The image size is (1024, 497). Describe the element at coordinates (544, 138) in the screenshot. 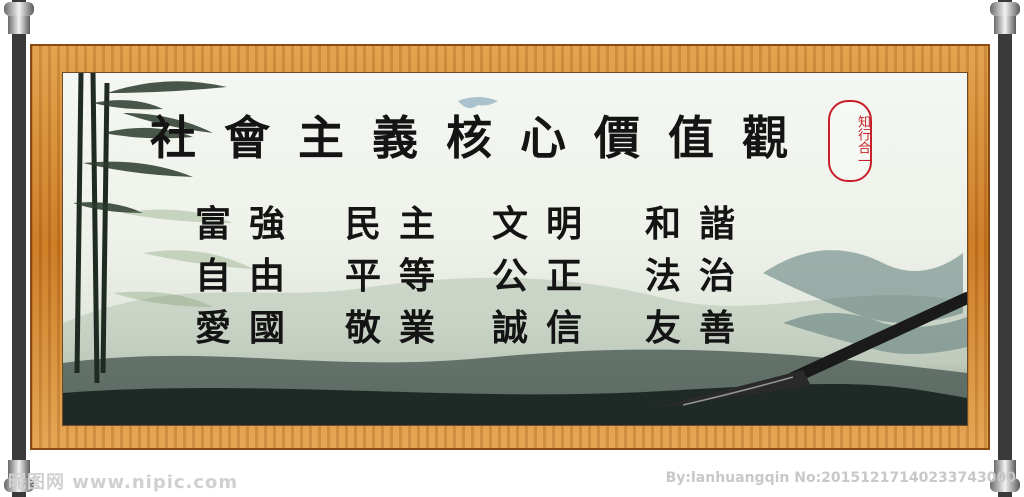

I see `title-char: 心` at that location.